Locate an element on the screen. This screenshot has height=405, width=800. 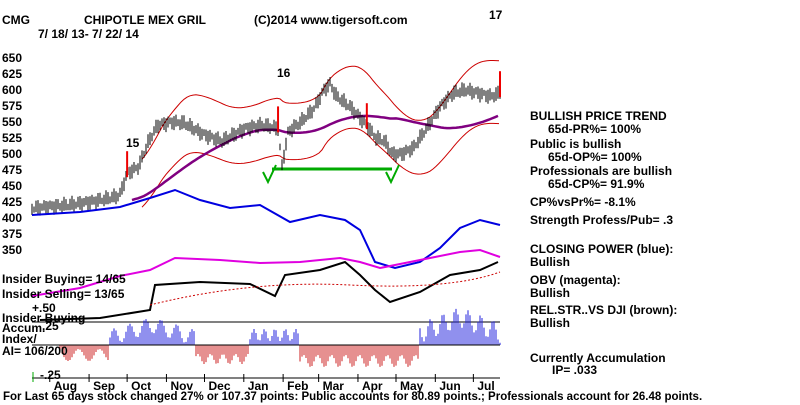
pros-title: Professionals are bullish is located at coordinates (601, 171).